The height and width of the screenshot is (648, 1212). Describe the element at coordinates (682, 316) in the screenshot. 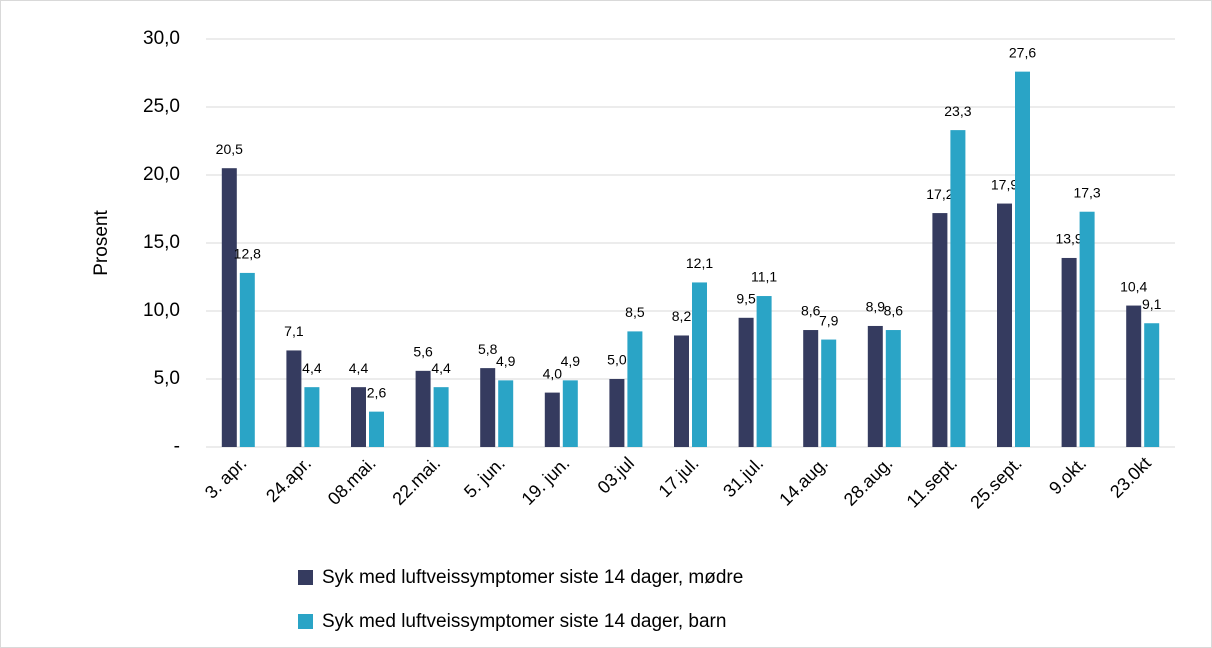

I see `value-label: 8,2` at that location.